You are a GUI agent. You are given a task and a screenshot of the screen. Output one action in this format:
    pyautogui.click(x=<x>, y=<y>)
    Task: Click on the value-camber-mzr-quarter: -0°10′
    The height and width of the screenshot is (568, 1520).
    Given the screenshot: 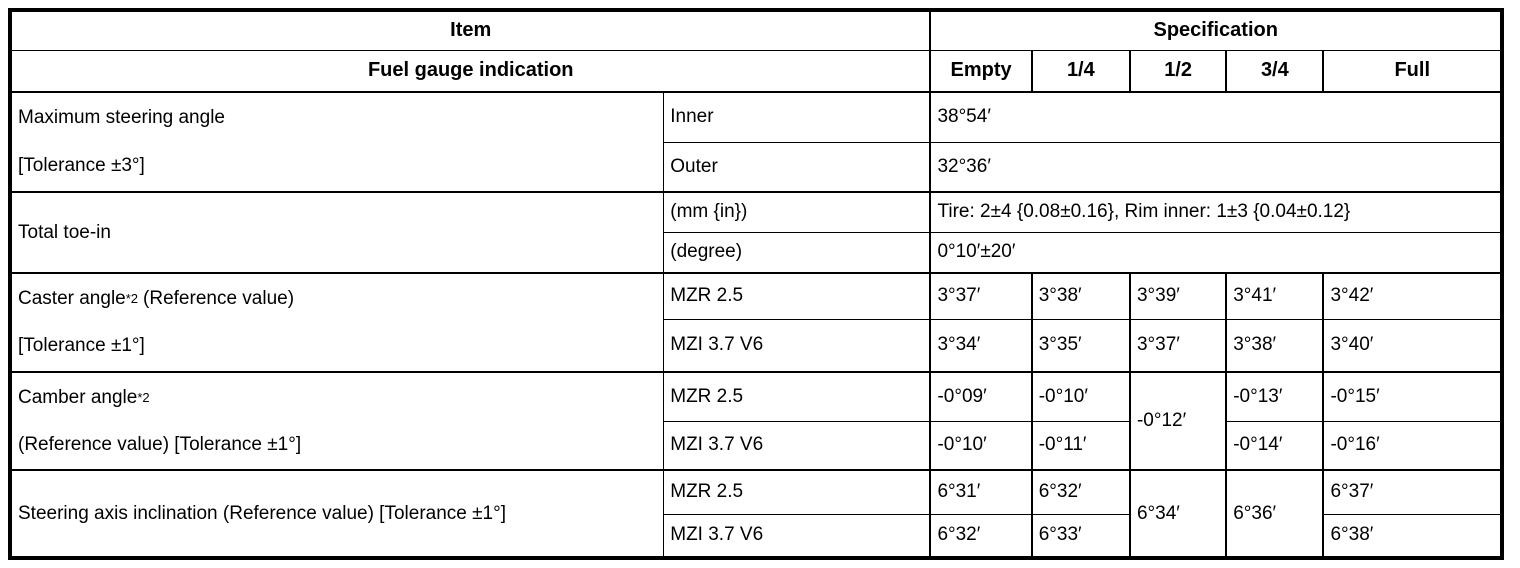 What is the action you would take?
    pyautogui.click(x=1080, y=396)
    